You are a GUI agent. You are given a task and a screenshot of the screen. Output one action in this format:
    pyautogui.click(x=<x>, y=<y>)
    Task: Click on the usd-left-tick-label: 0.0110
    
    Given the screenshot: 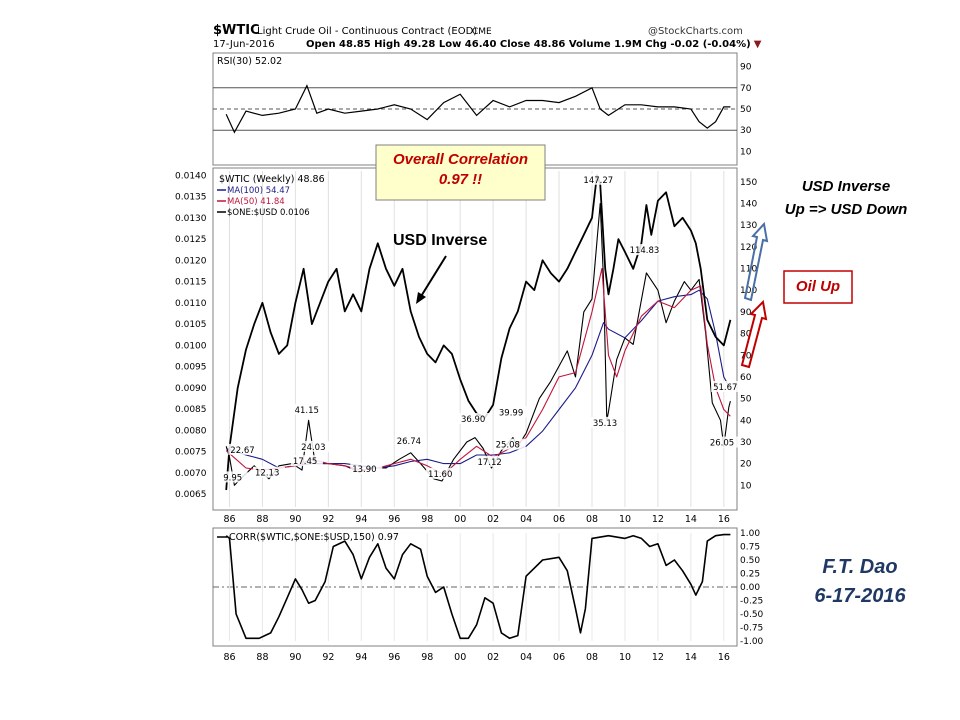 What is the action you would take?
    pyautogui.click(x=191, y=304)
    